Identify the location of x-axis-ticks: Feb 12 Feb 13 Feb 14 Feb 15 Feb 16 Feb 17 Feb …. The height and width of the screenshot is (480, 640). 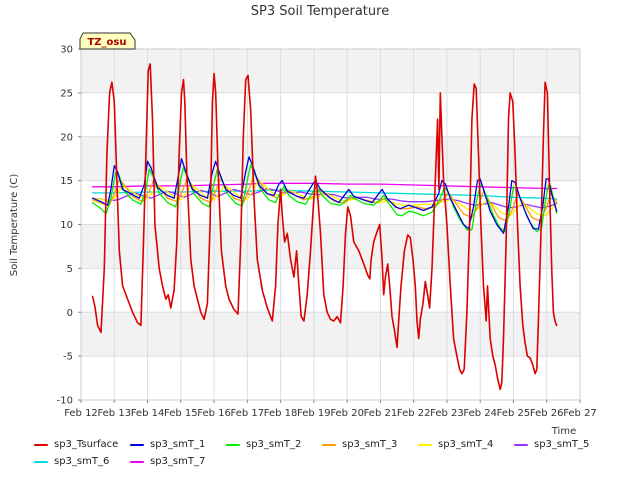
(330, 409).